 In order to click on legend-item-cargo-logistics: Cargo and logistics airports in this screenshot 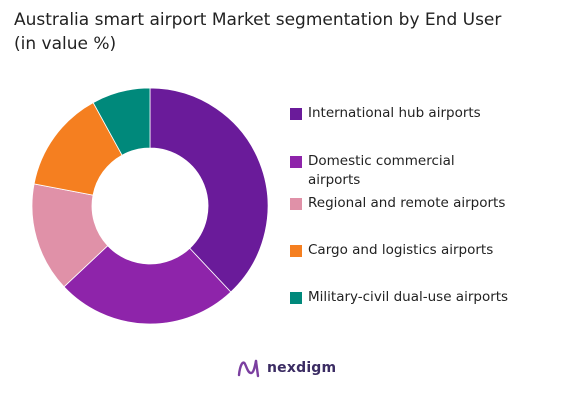, I will do `click(422, 250)`.